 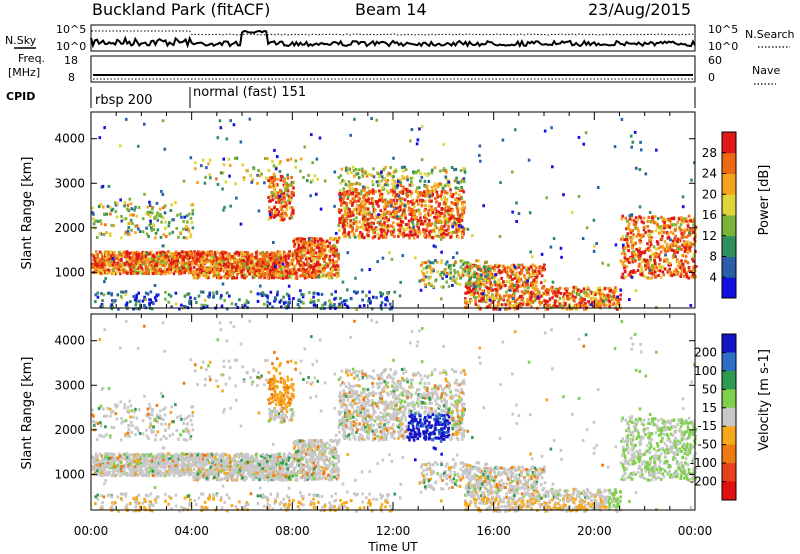 I want to click on noise-search-line, so click(x=393, y=33).